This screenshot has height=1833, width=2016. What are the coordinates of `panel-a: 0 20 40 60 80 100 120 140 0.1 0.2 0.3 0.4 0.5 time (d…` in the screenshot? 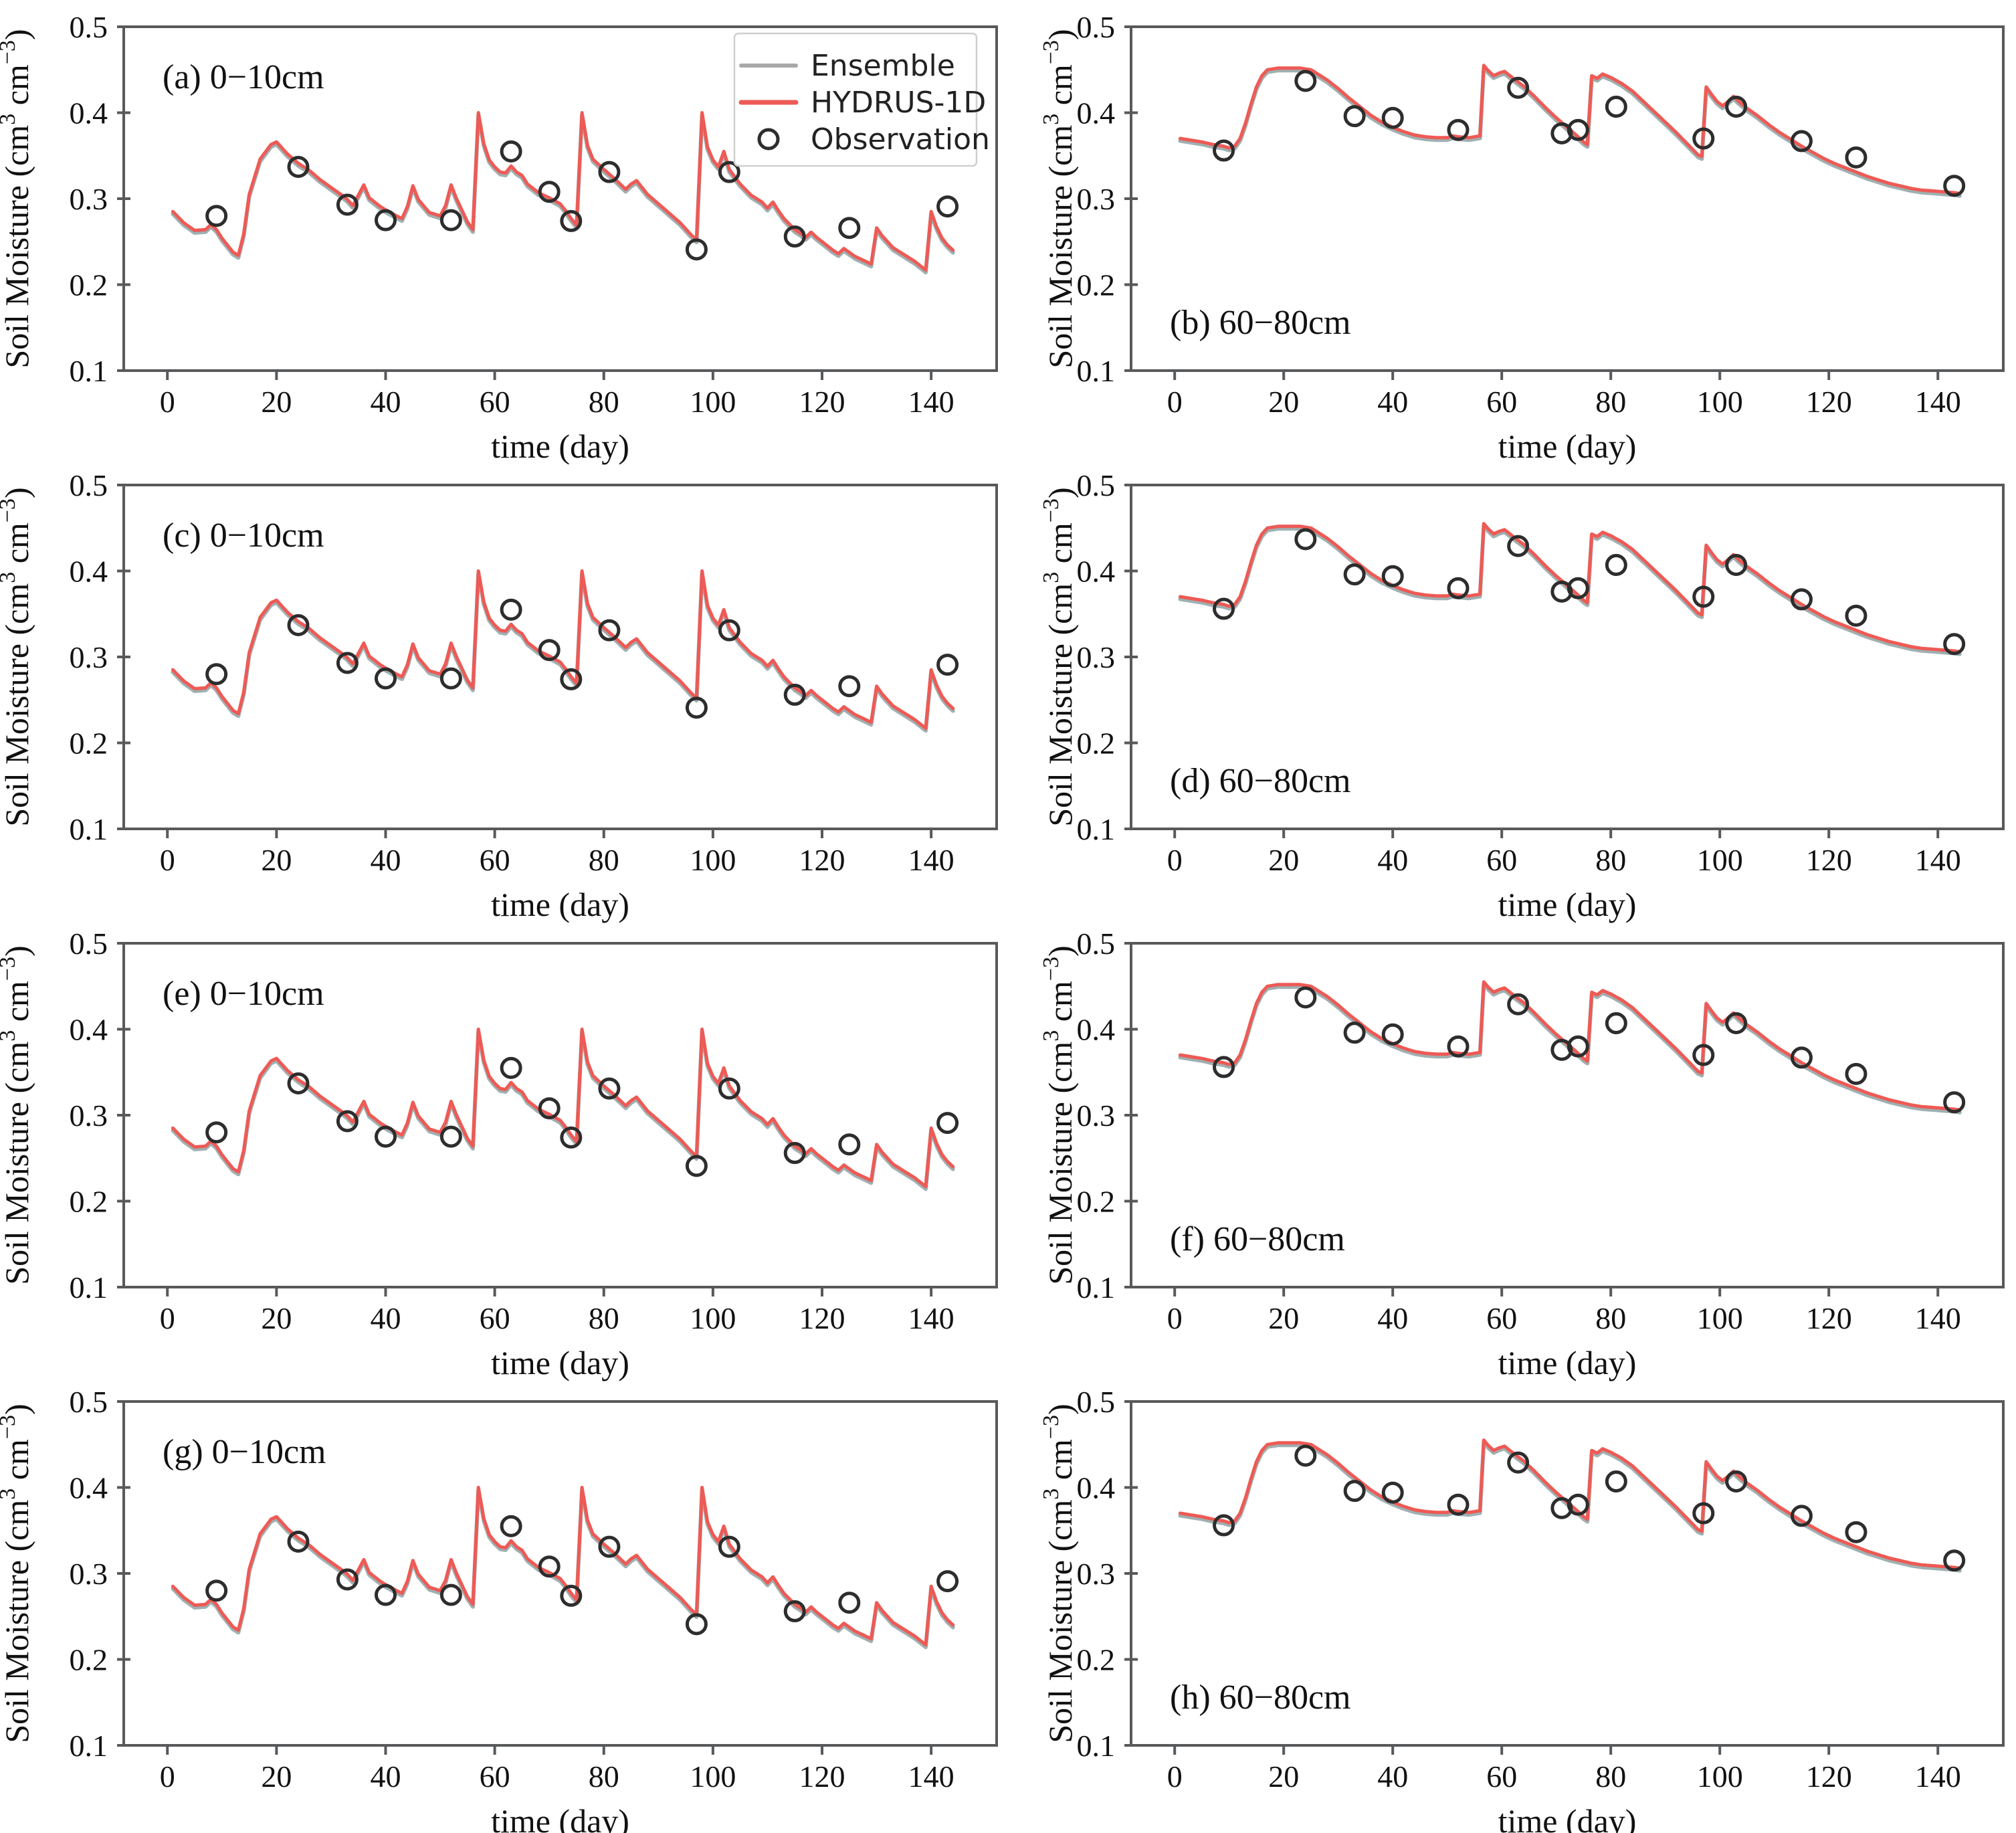 It's located at (525, 232).